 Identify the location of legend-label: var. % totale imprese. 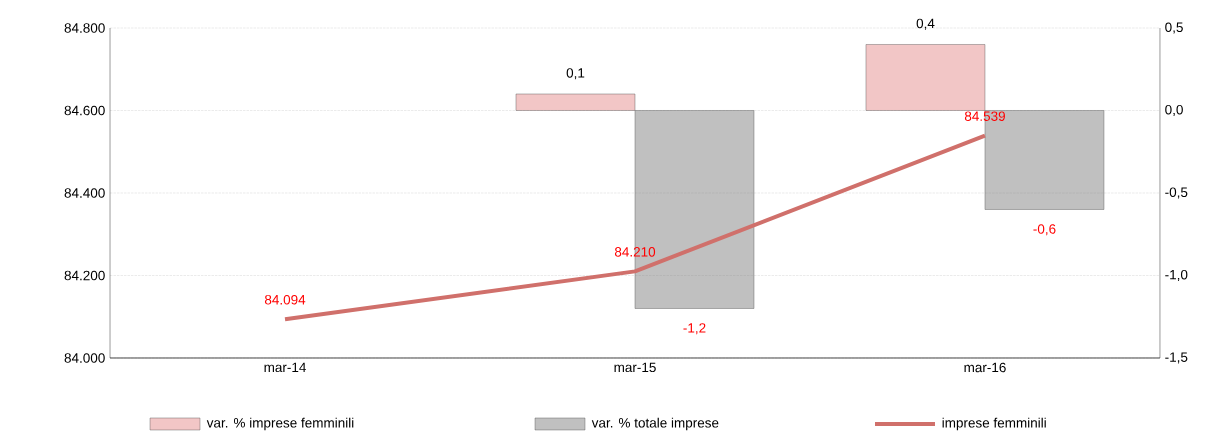
(655, 424).